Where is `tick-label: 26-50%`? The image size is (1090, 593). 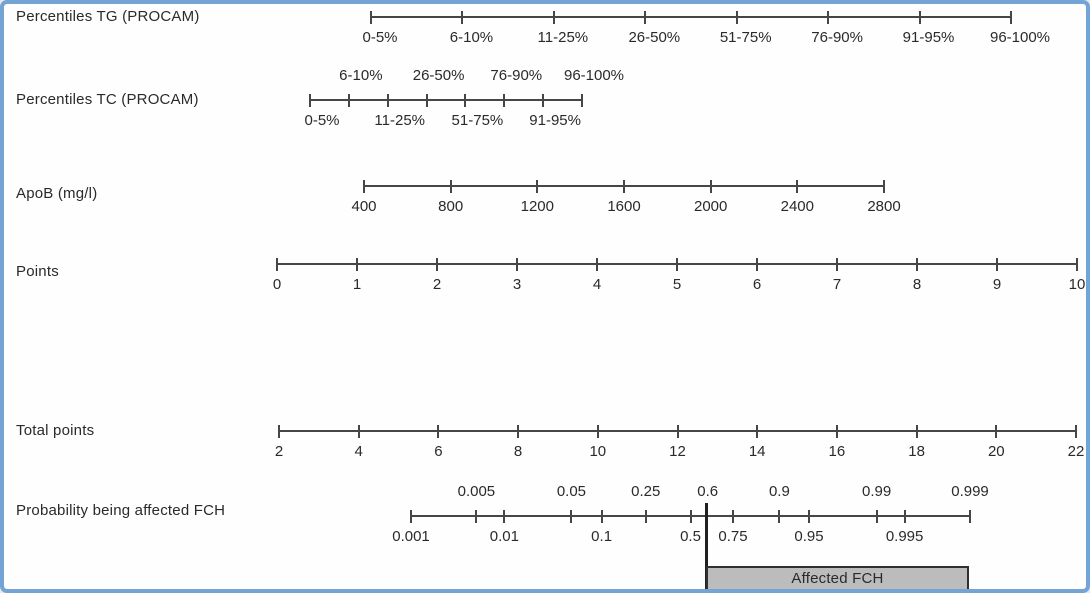
tick-label: 26-50% is located at coordinates (654, 37).